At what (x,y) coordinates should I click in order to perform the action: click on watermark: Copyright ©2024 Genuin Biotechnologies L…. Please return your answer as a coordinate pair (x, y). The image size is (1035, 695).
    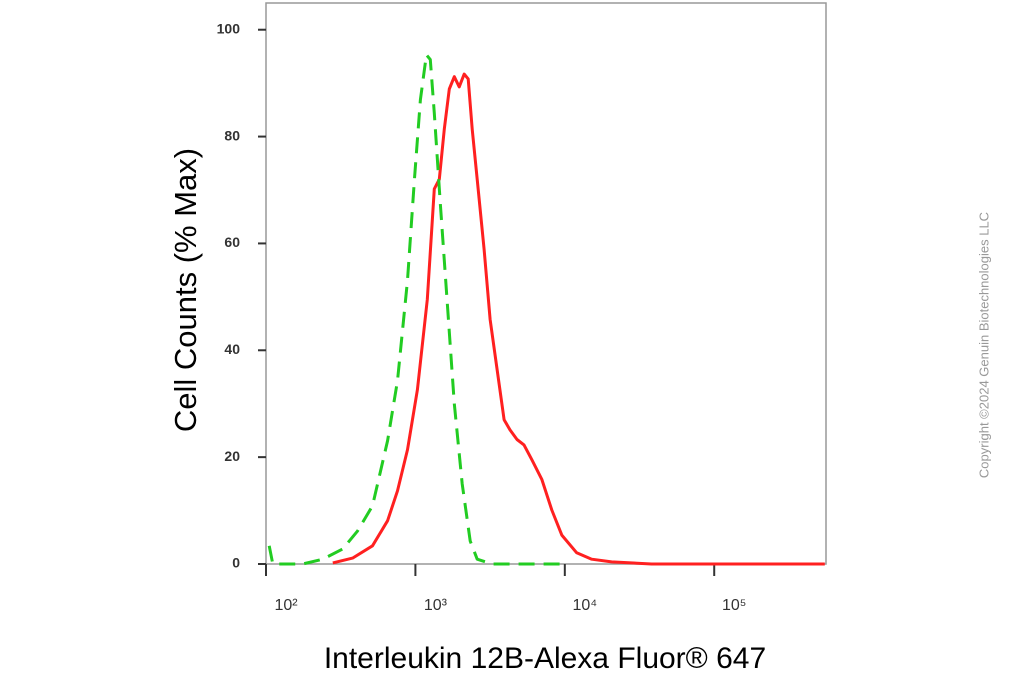
    Looking at the image, I should click on (983, 345).